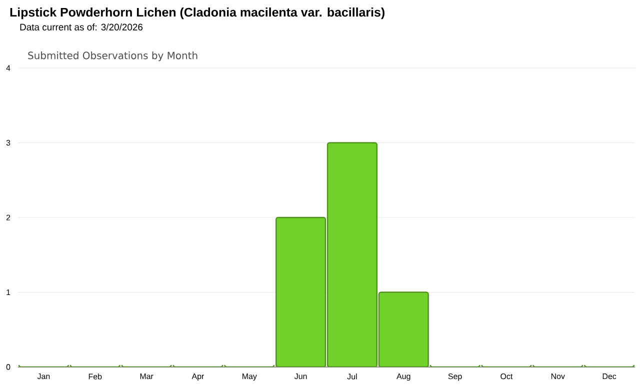  I want to click on chart-subtitle: Data current as of: 3/20/2026, so click(81, 27).